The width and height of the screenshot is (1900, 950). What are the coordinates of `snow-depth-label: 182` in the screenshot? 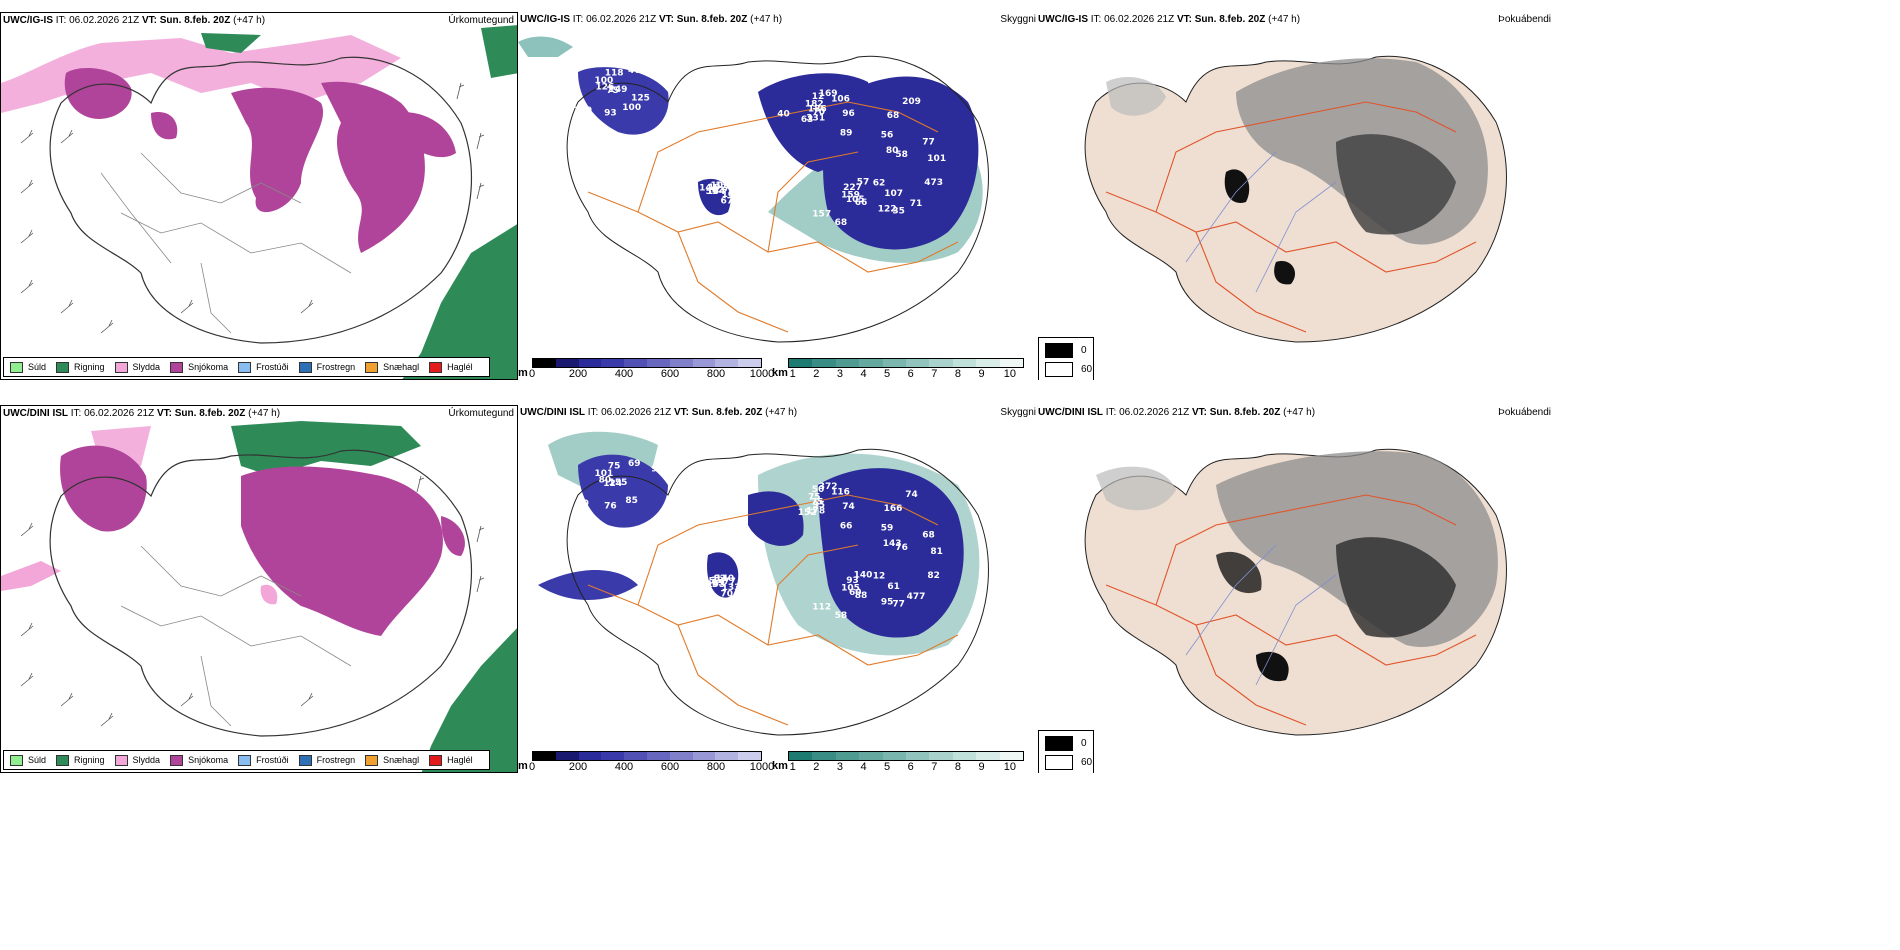 It's located at (814, 104).